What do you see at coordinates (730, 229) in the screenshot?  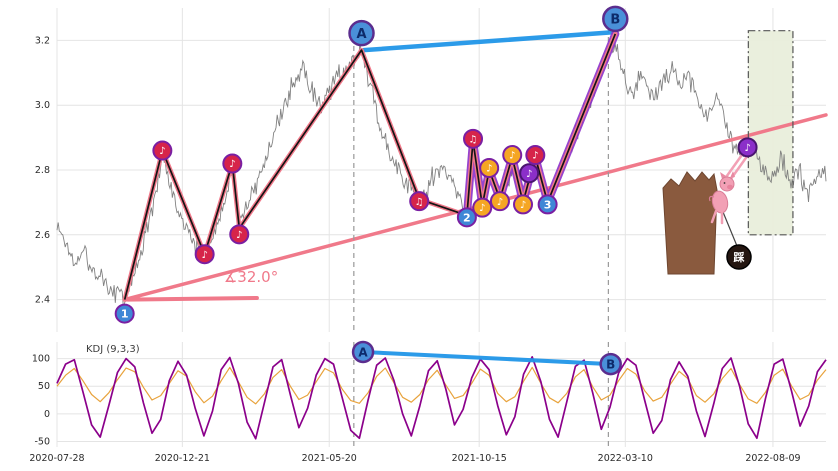 I see `pendant-string` at bounding box center [730, 229].